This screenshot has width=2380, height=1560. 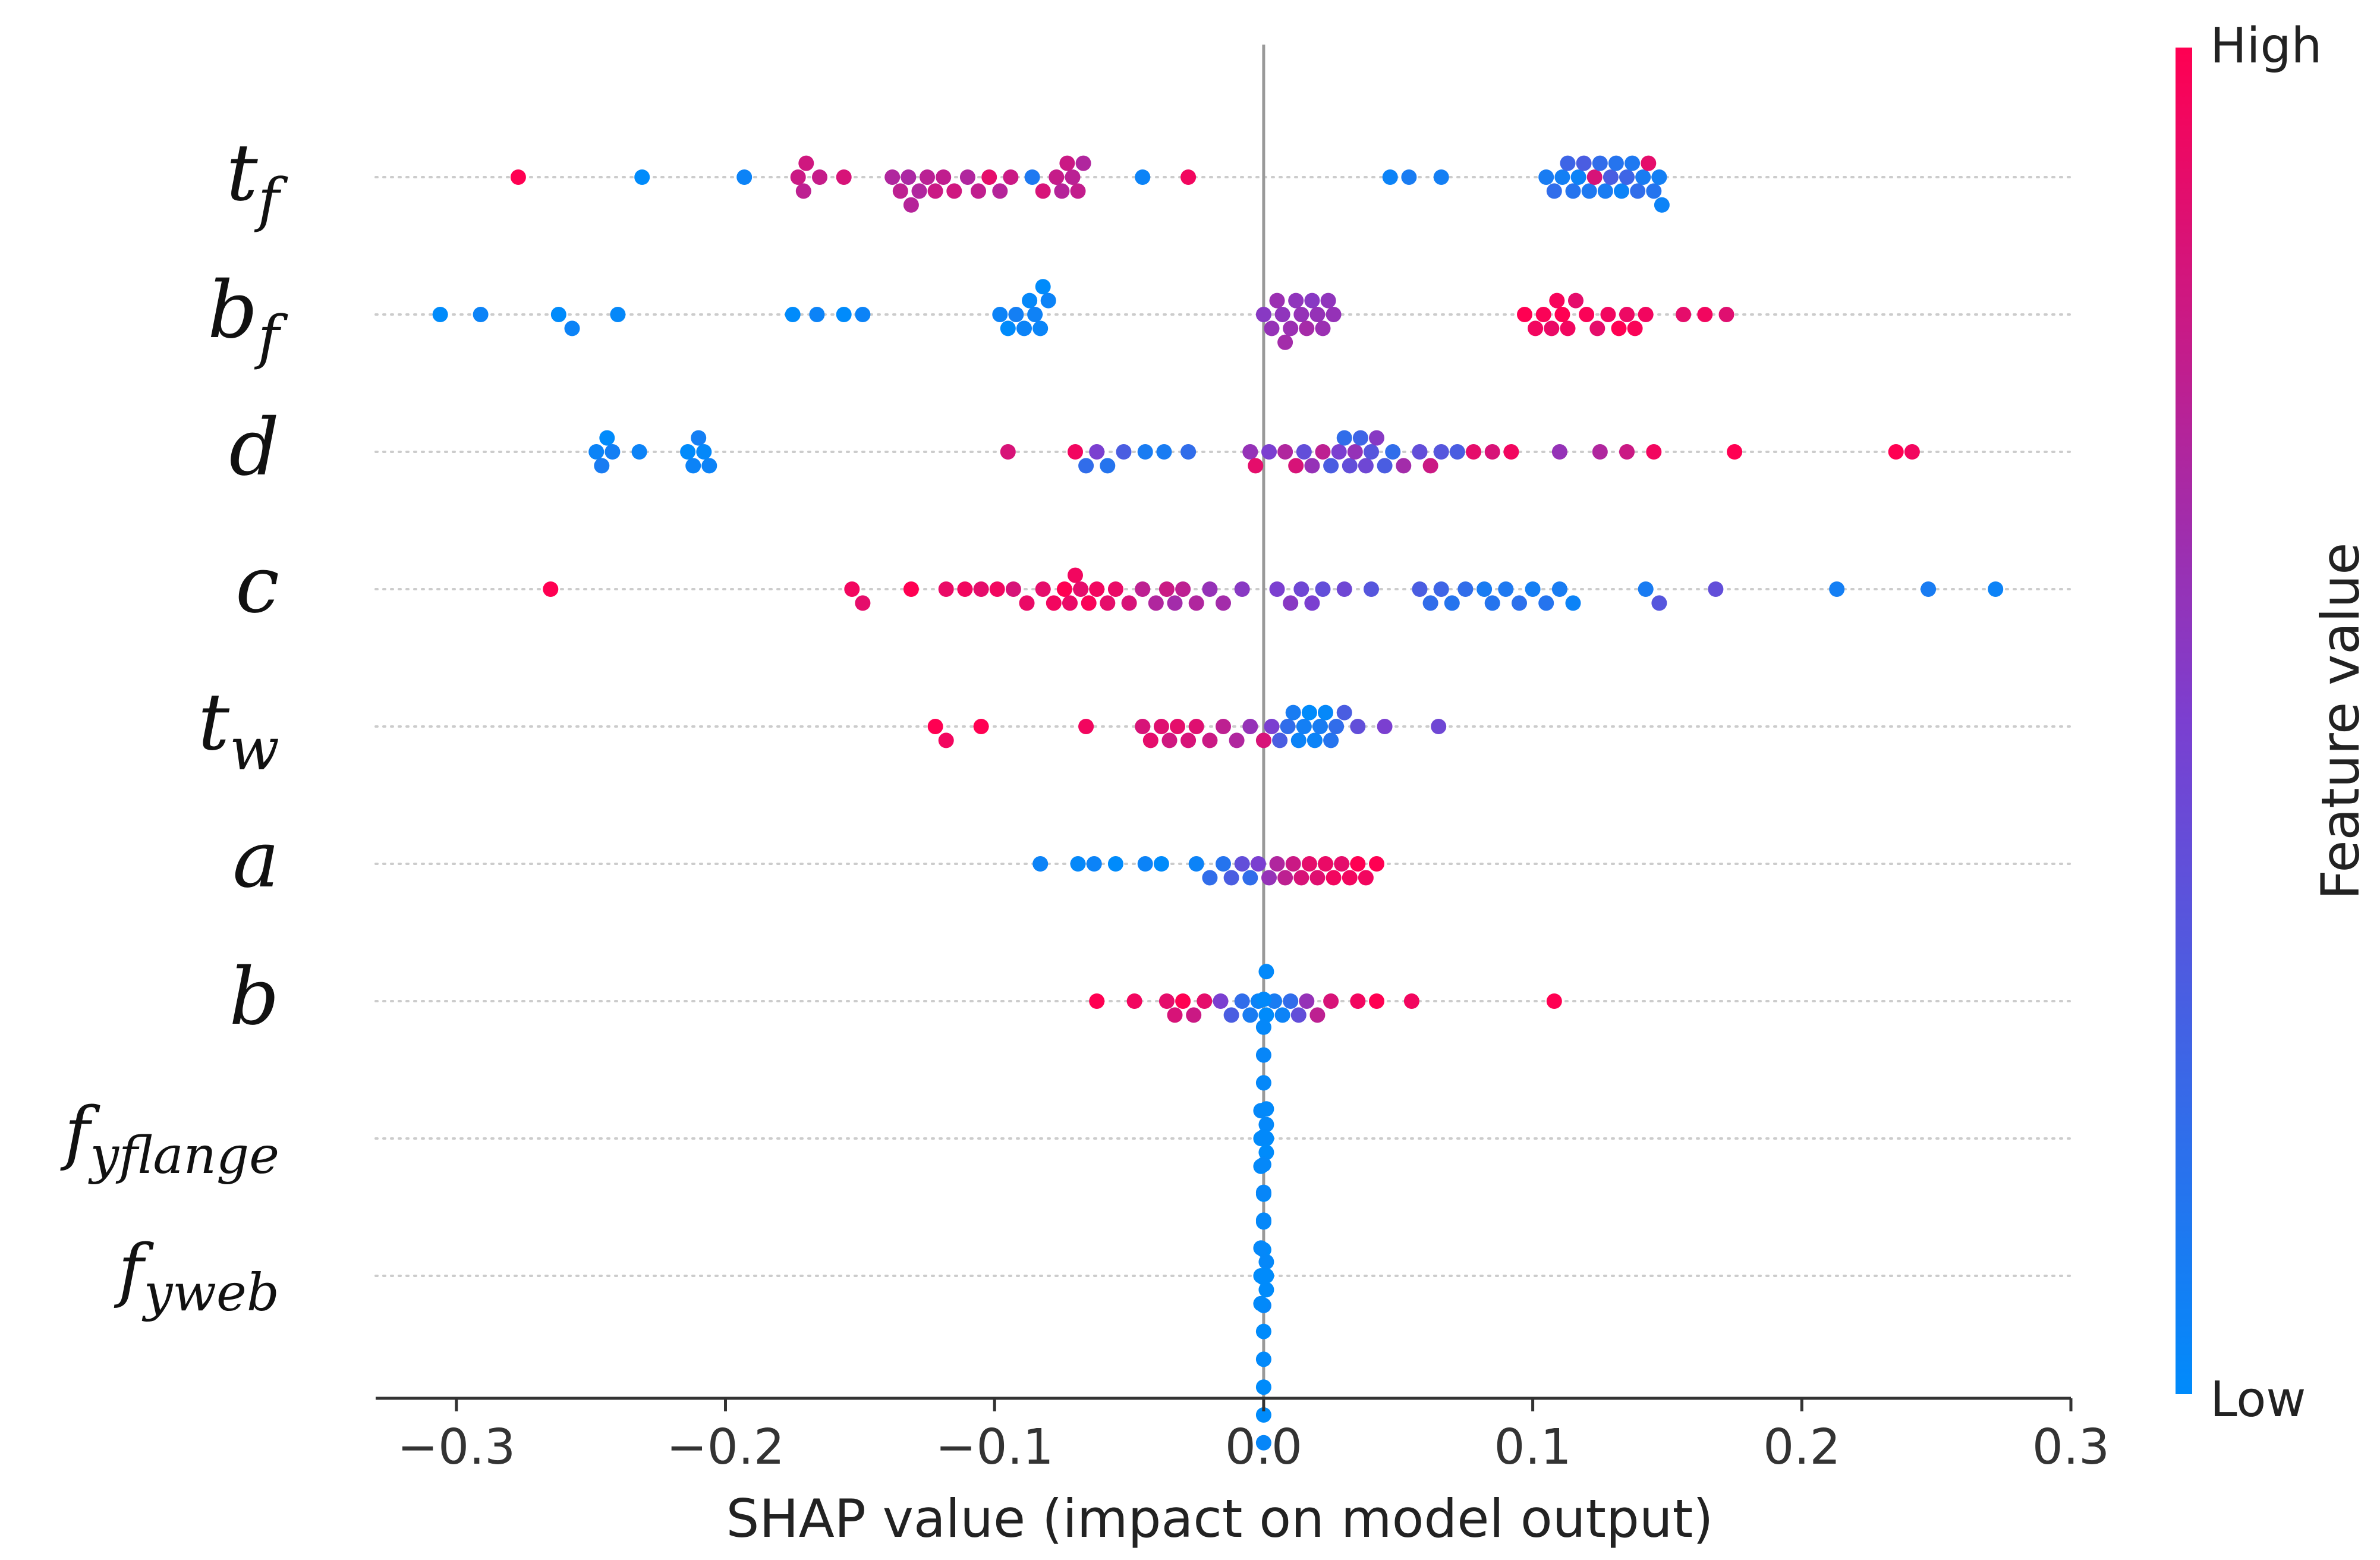 I want to click on feature-label: c, so click(x=257, y=585).